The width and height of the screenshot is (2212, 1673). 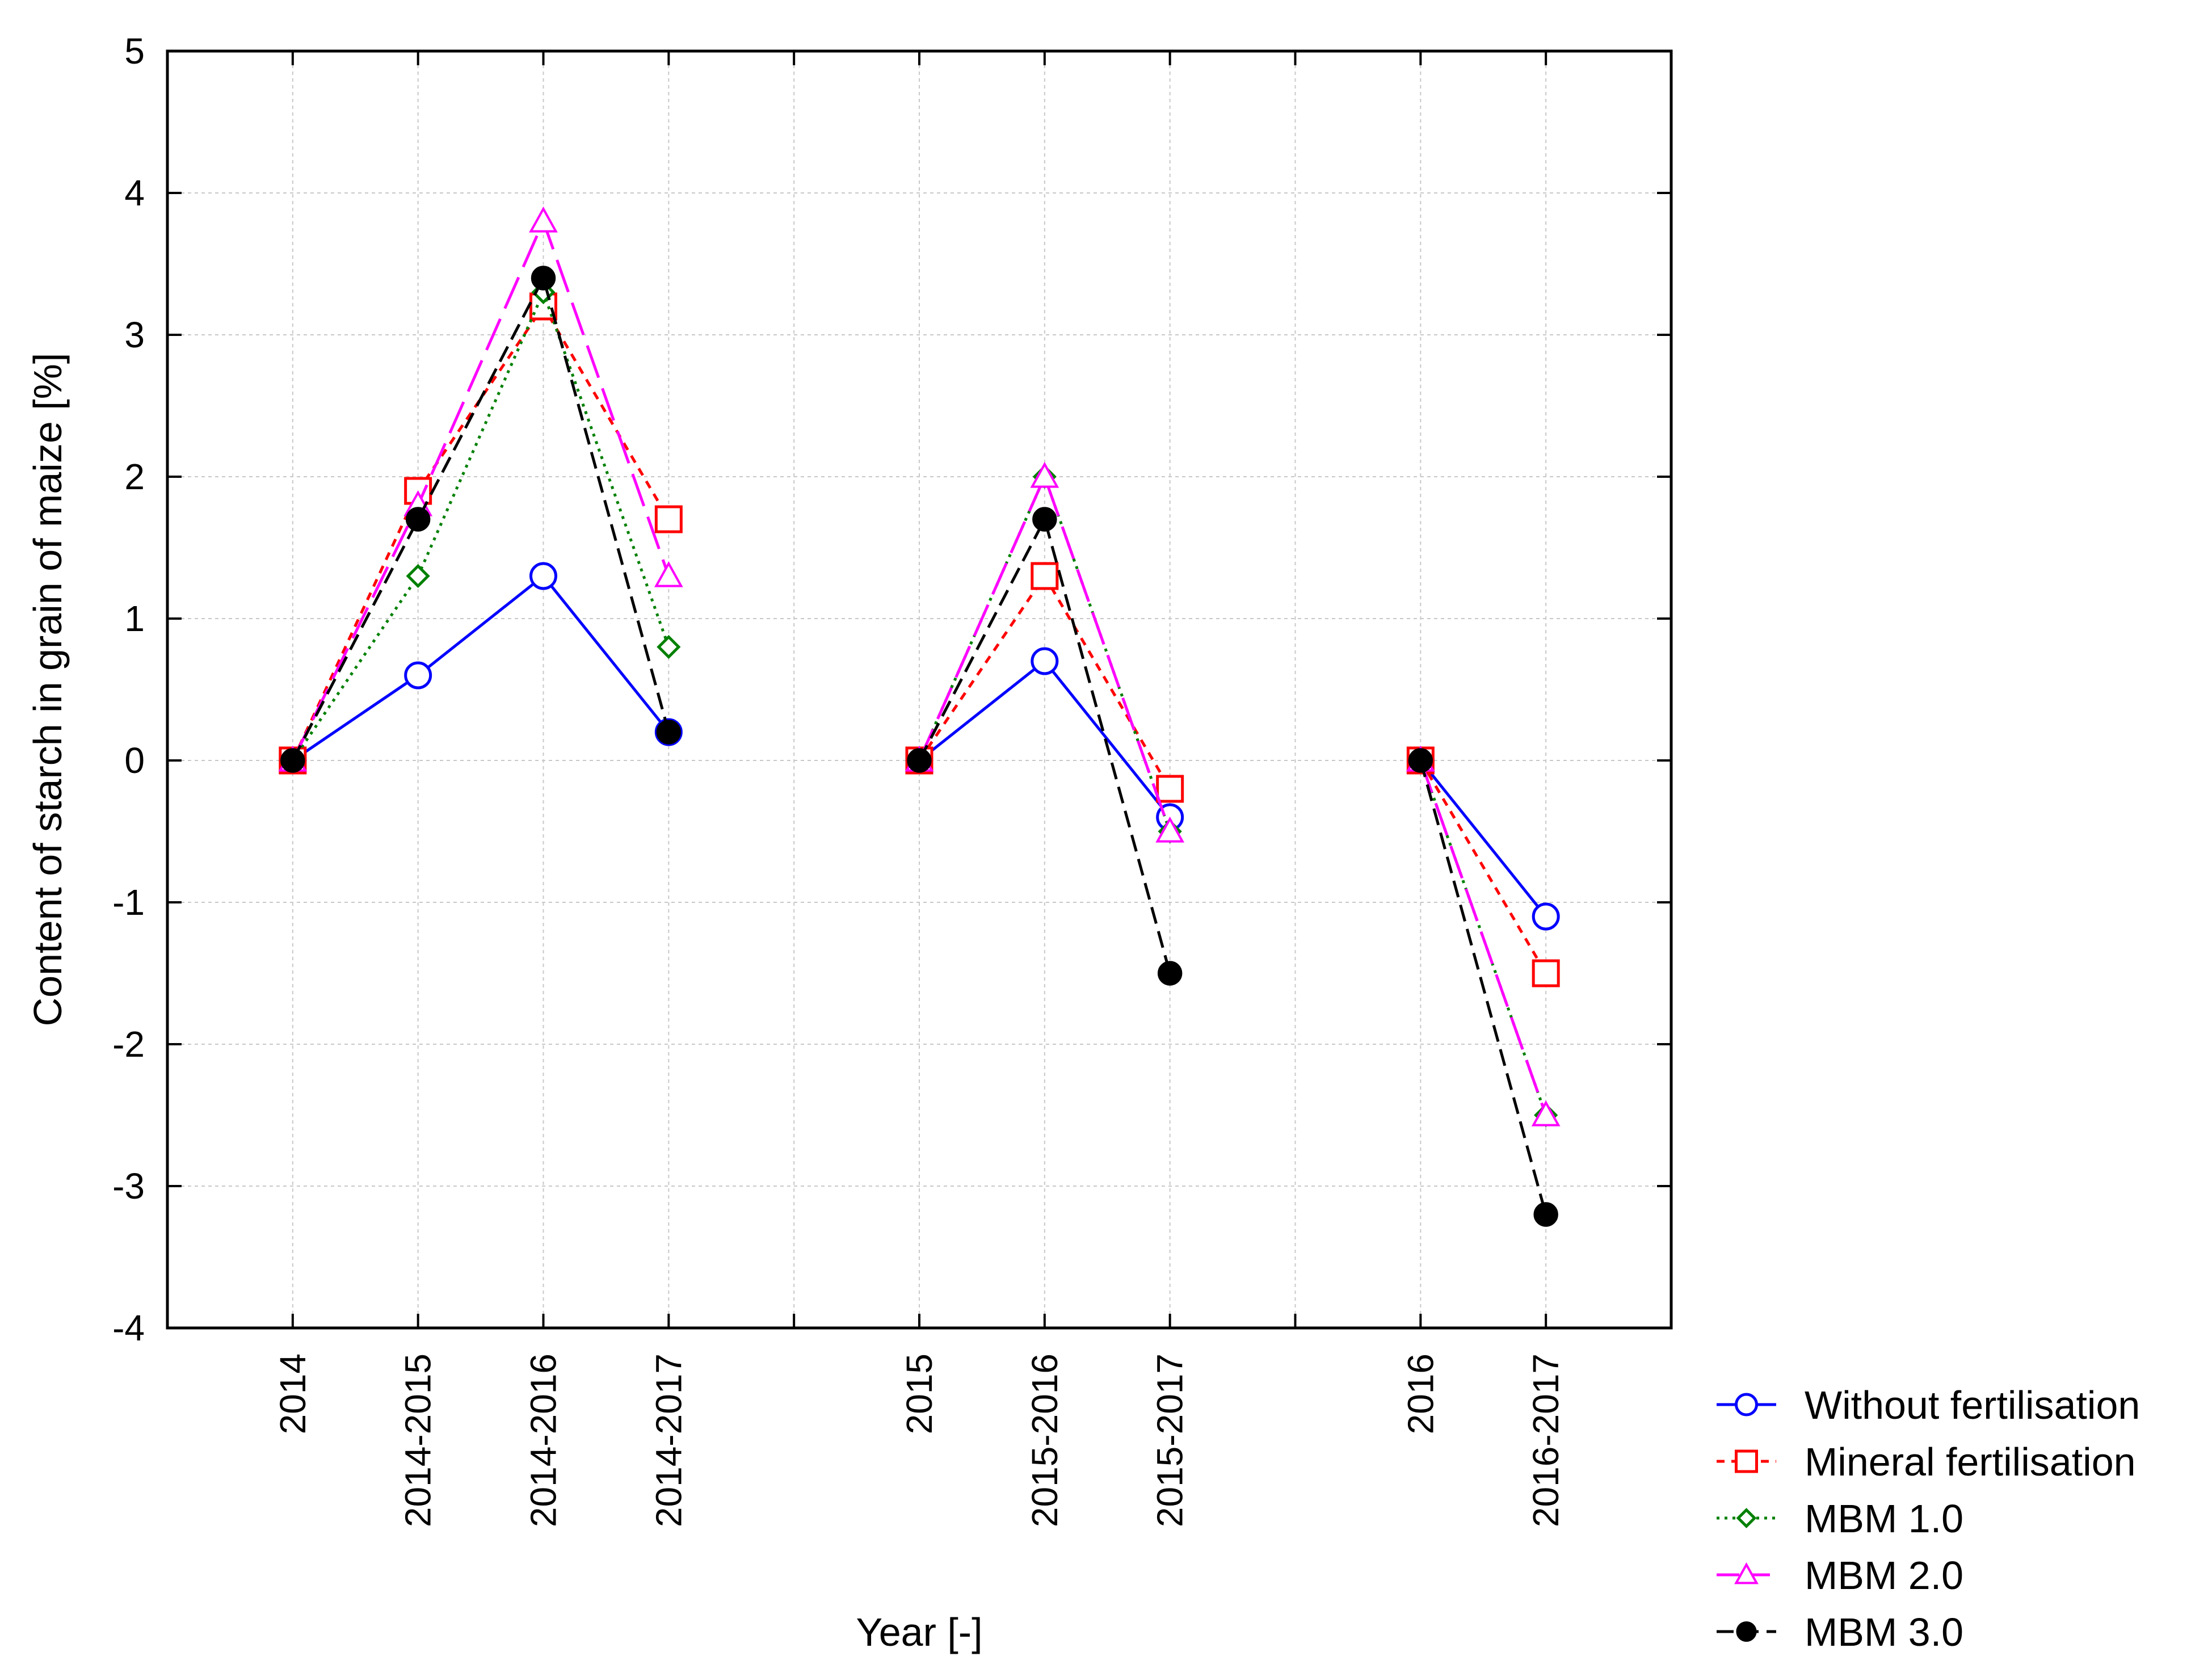 What do you see at coordinates (1971, 1462) in the screenshot?
I see `legend-label: Mineral fertilisation` at bounding box center [1971, 1462].